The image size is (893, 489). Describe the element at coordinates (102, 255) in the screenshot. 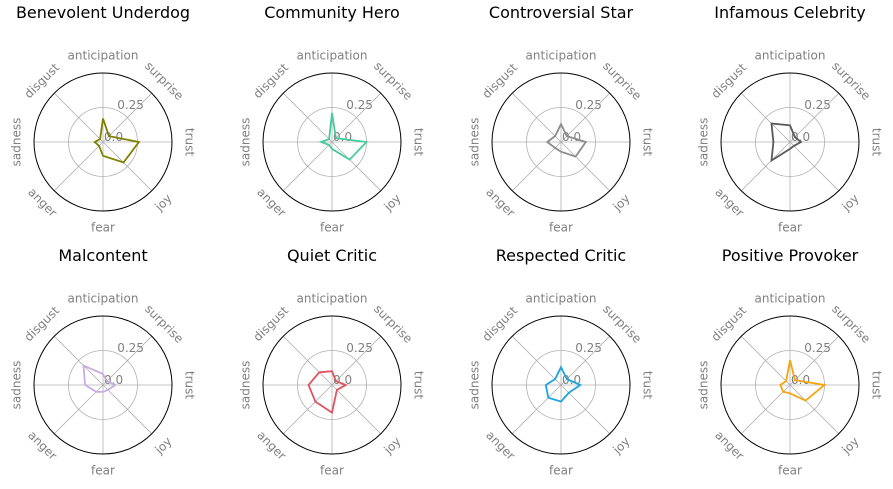

I see `chart-title: Malcontent` at that location.